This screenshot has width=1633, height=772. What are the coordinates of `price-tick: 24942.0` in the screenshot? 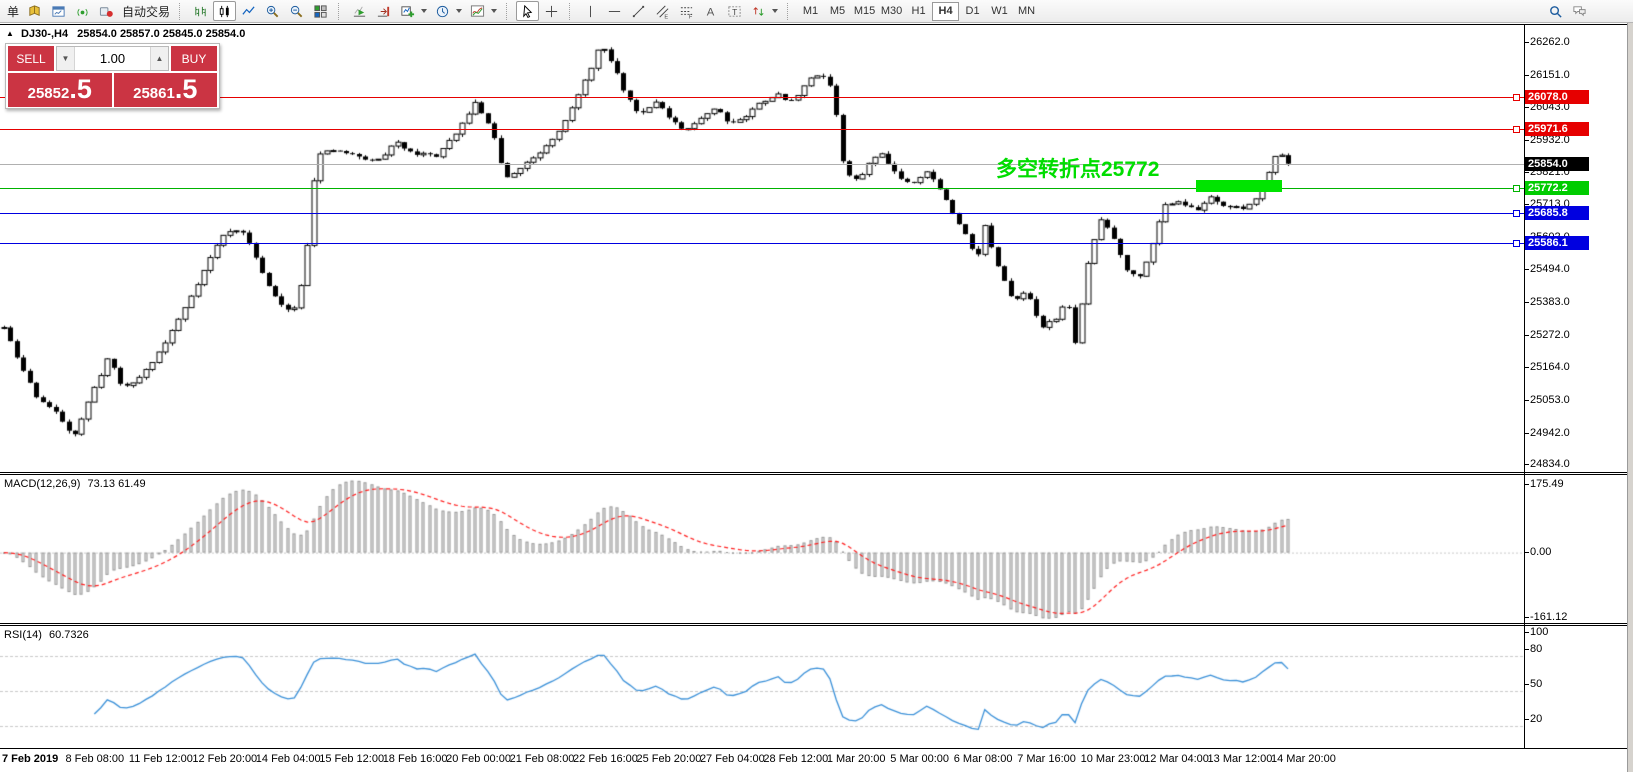 It's located at (1547, 432).